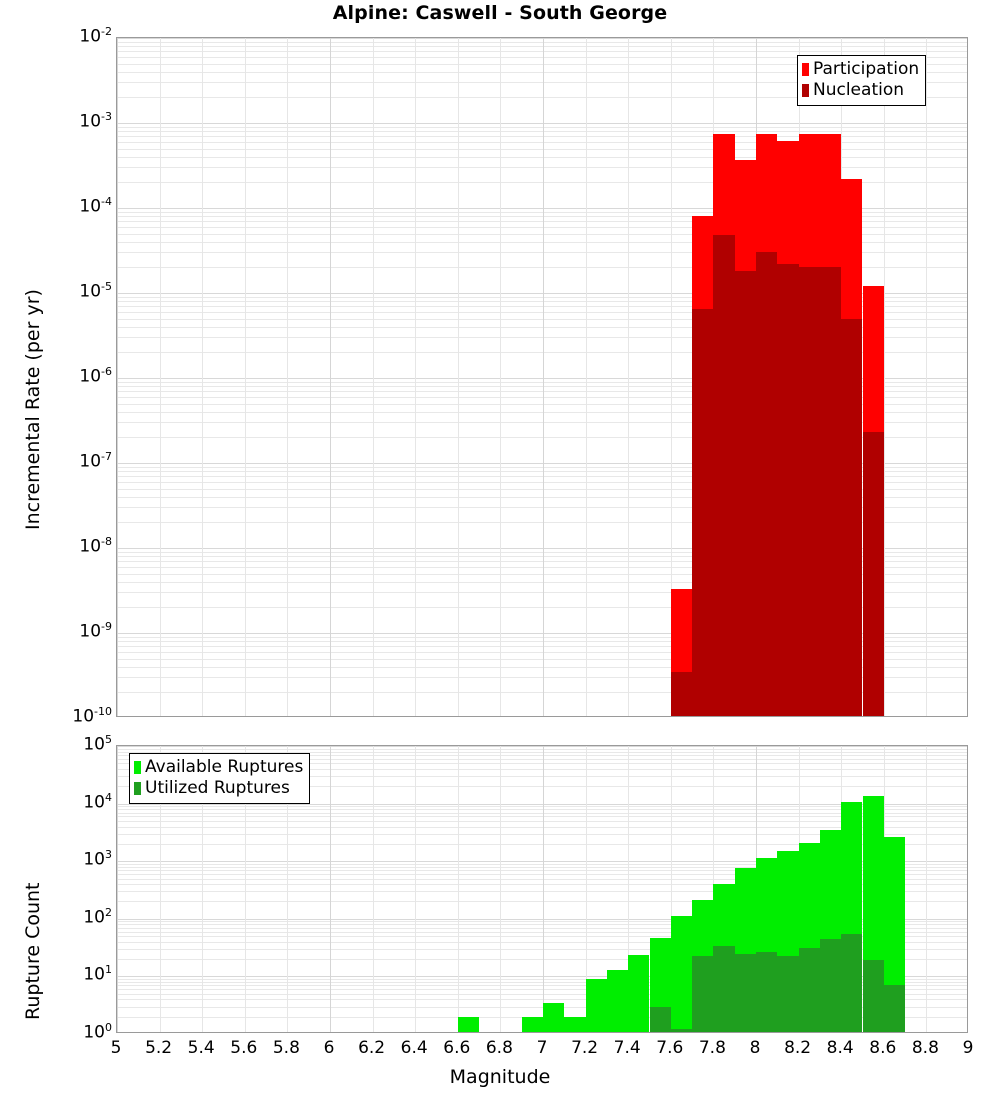 This screenshot has height=1100, width=1000. What do you see at coordinates (97, 974) in the screenshot?
I see `bottom-y-tick: 10¹` at bounding box center [97, 974].